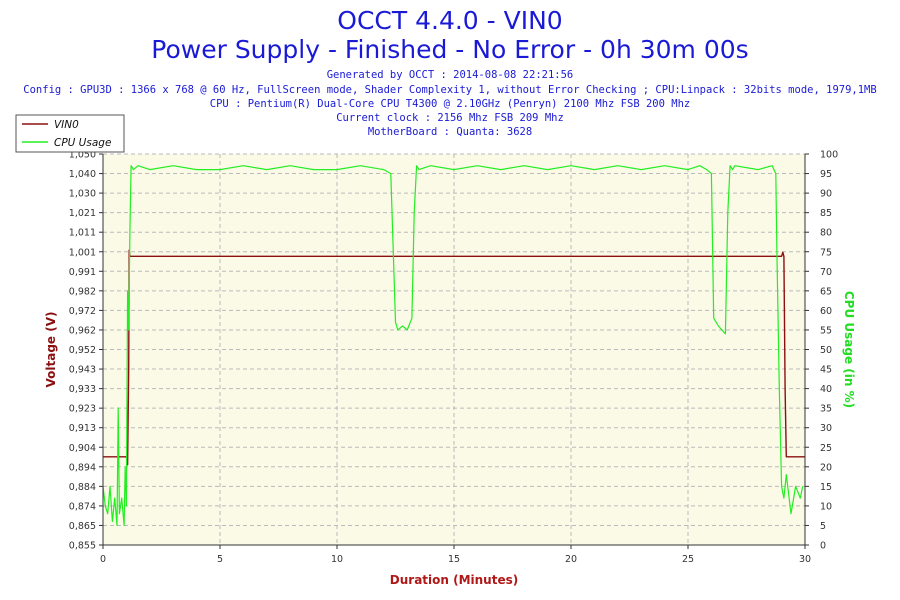 The height and width of the screenshot is (600, 900). I want to click on motherboard-info: MotherBoard : Quanta: 3628, so click(450, 132).